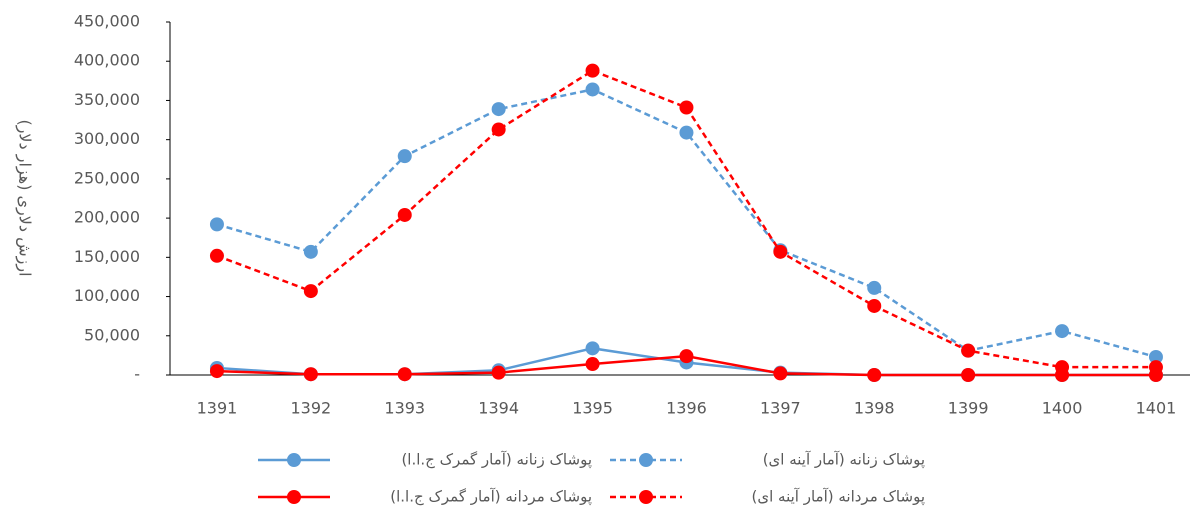  What do you see at coordinates (498, 408) in the screenshot?
I see `x-tick-label: 1394` at bounding box center [498, 408].